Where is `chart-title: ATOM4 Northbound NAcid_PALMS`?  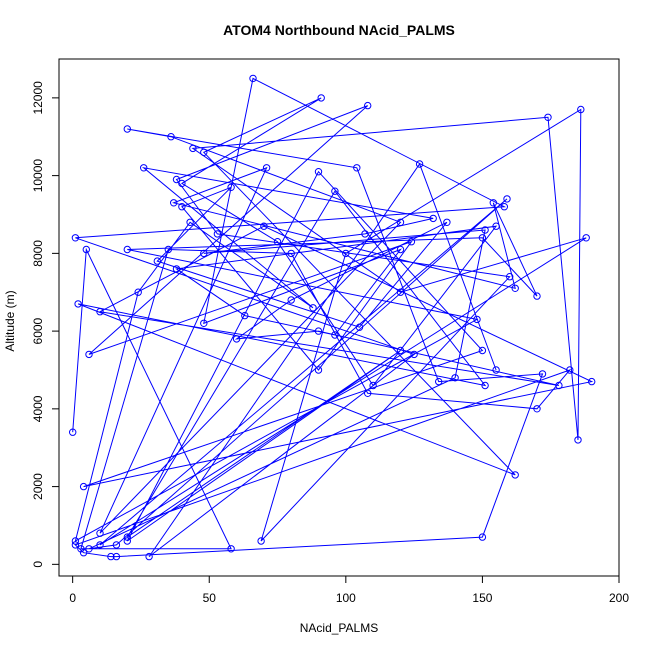 chart-title: ATOM4 Northbound NAcid_PALMS is located at coordinates (339, 30).